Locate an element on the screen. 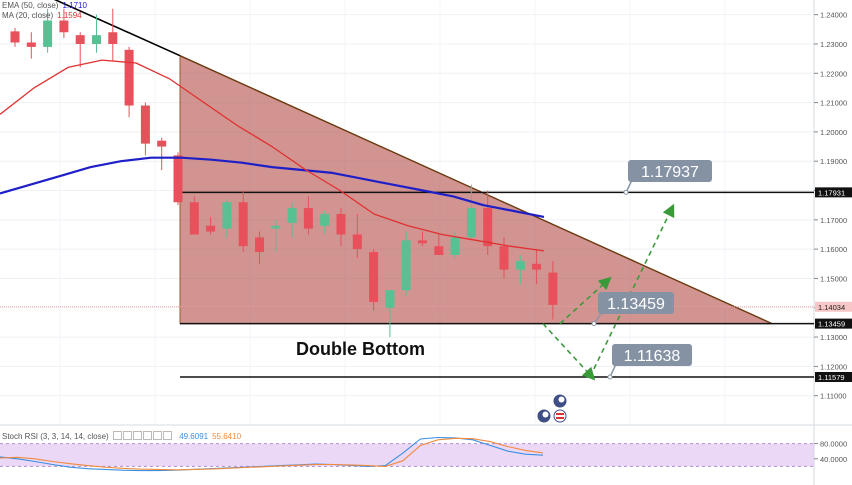  rsi-axis-tick-label: 40.0000 is located at coordinates (833, 459).